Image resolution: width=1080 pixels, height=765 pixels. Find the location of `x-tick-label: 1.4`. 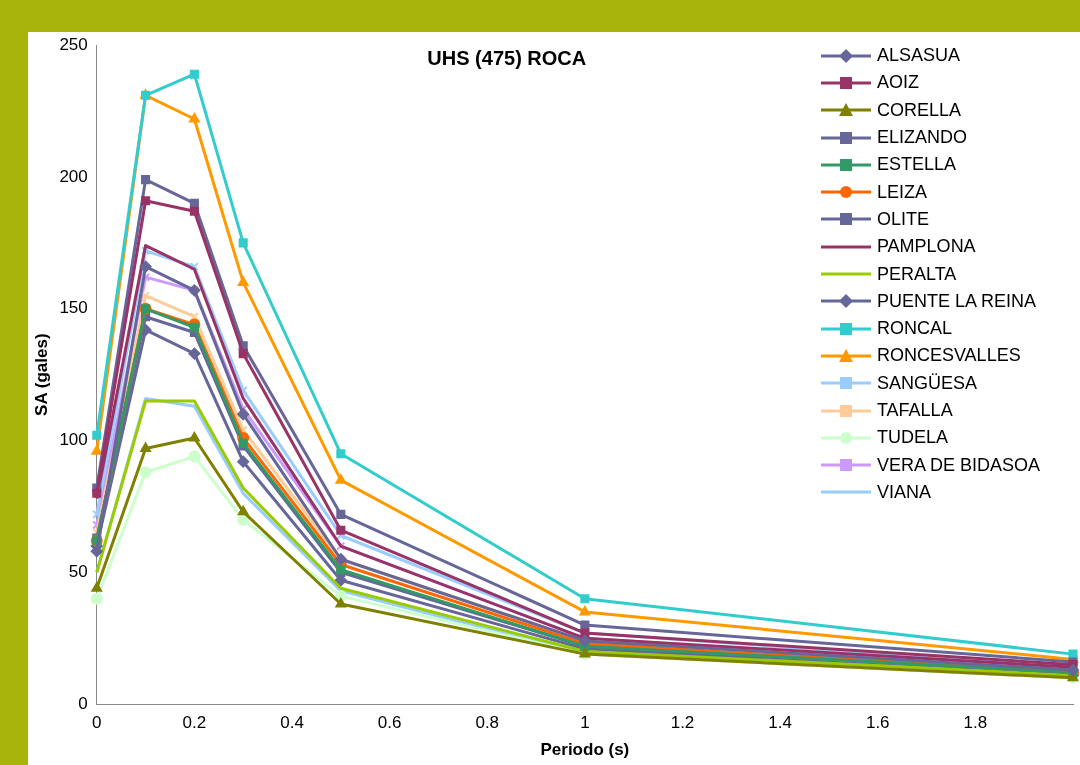

x-tick-label: 1.4 is located at coordinates (780, 723).